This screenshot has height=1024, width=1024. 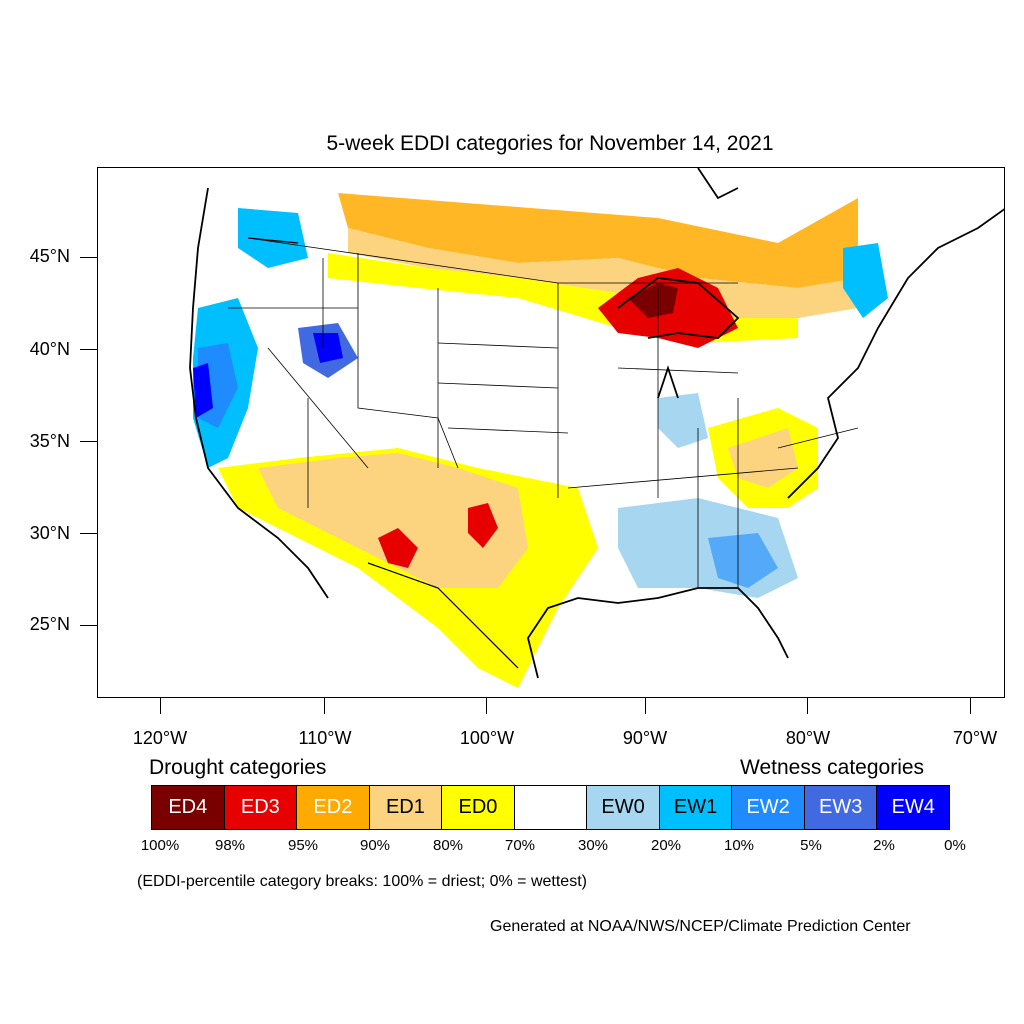 What do you see at coordinates (160, 738) in the screenshot?
I see `lon-label-120: 120°W` at bounding box center [160, 738].